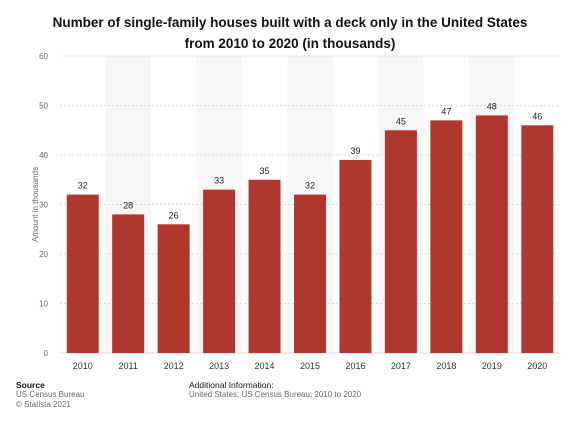 Image resolution: width=580 pixels, height=431 pixels. Describe the element at coordinates (231, 385) in the screenshot. I see `additional-info-heading: Additional Information:` at that location.